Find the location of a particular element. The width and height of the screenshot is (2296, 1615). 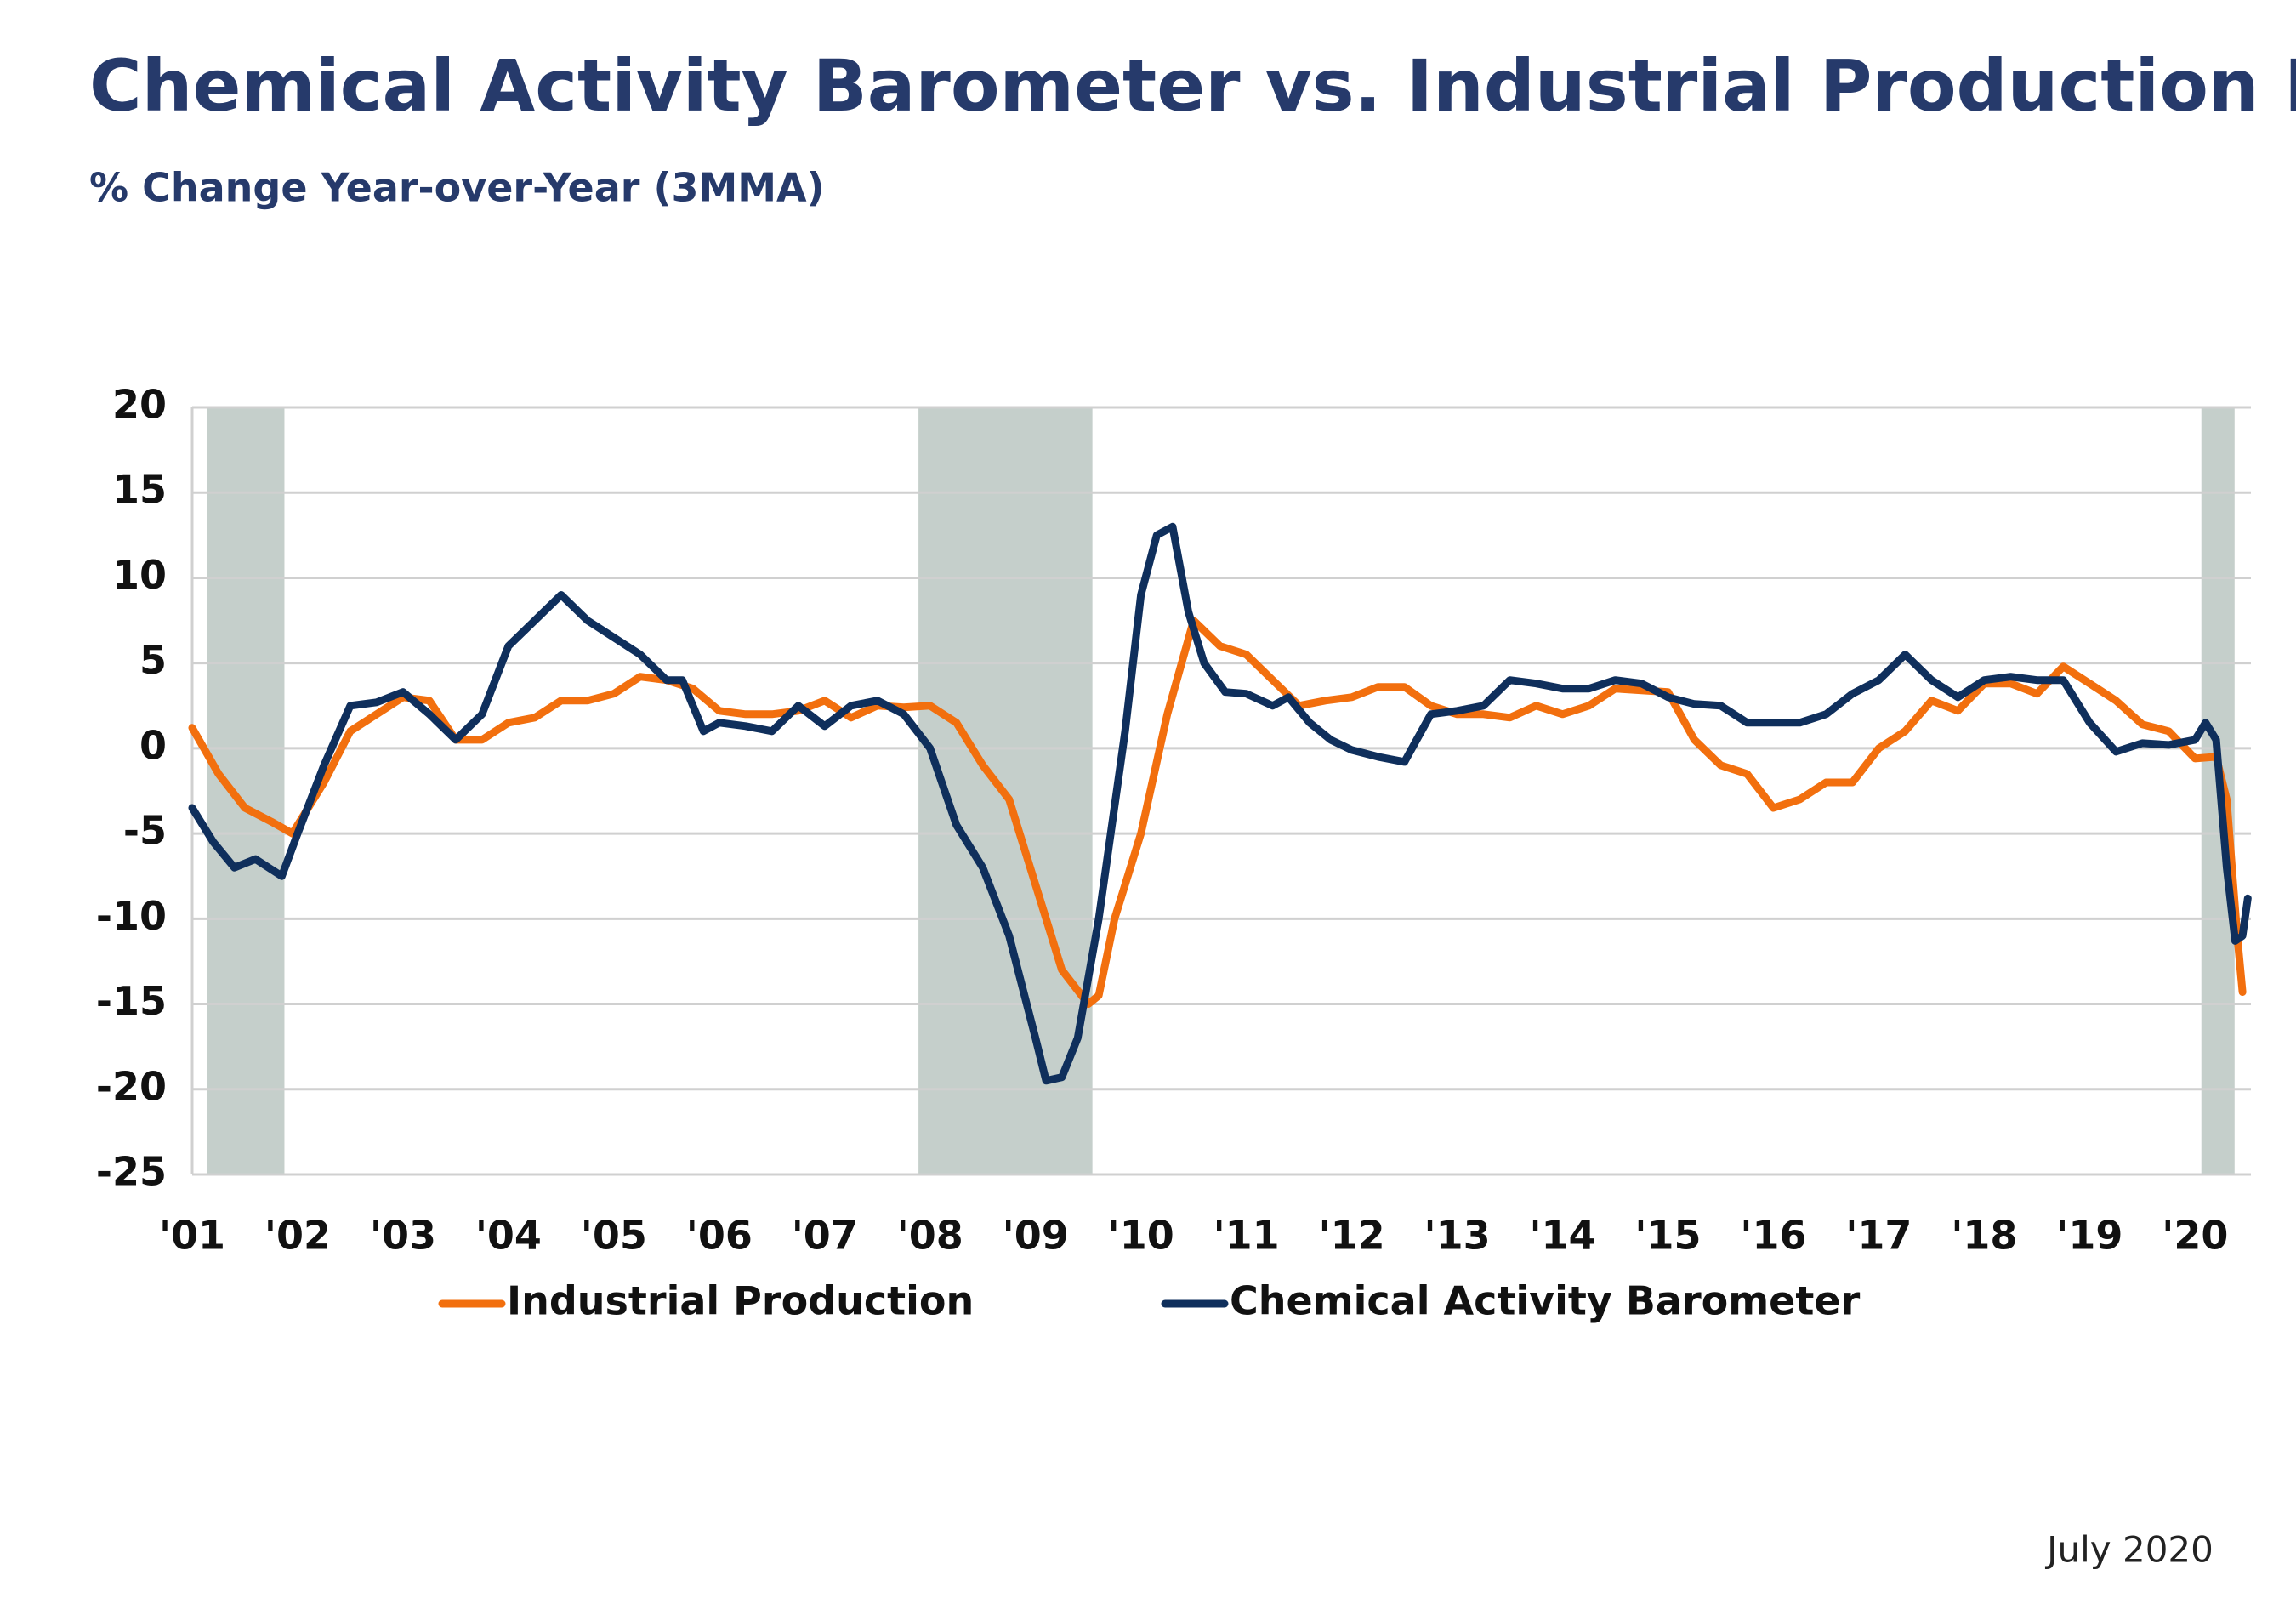

x-tick-label: '19 is located at coordinates (2089, 1236).